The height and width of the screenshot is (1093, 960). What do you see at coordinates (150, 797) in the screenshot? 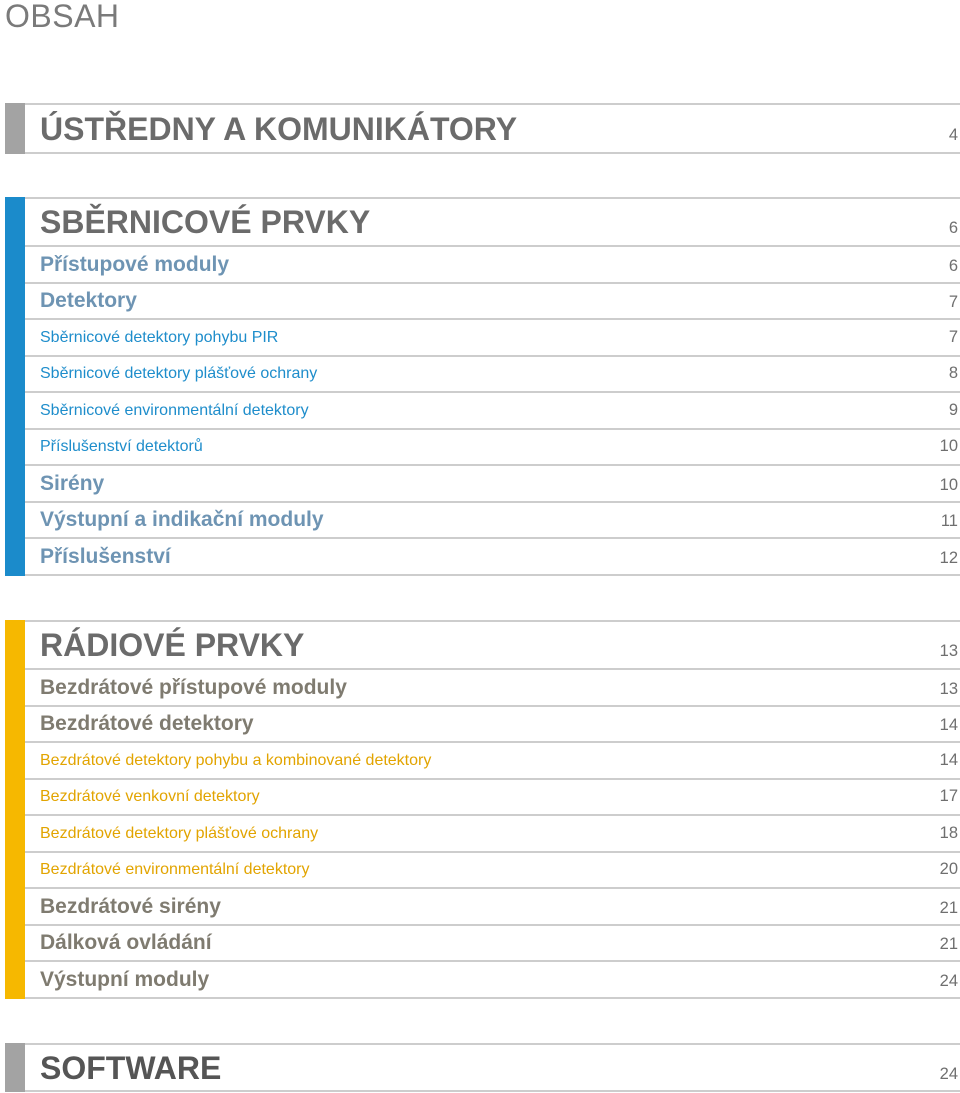
I see `toc-item-label: Bezdrátové venkovní detektory` at bounding box center [150, 797].